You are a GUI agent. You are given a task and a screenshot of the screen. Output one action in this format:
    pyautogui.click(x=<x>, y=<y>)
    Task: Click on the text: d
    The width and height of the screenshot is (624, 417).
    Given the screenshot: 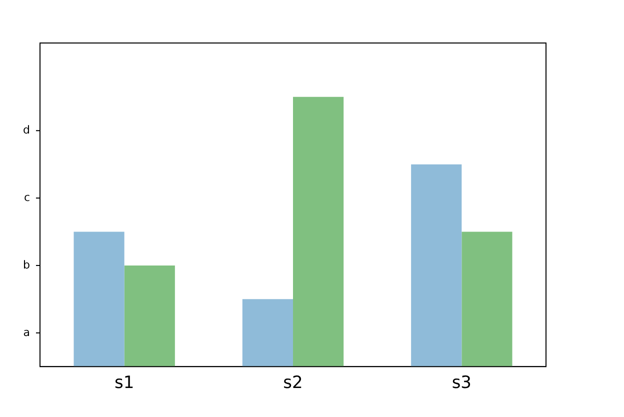 What is the action you would take?
    pyautogui.click(x=26, y=130)
    